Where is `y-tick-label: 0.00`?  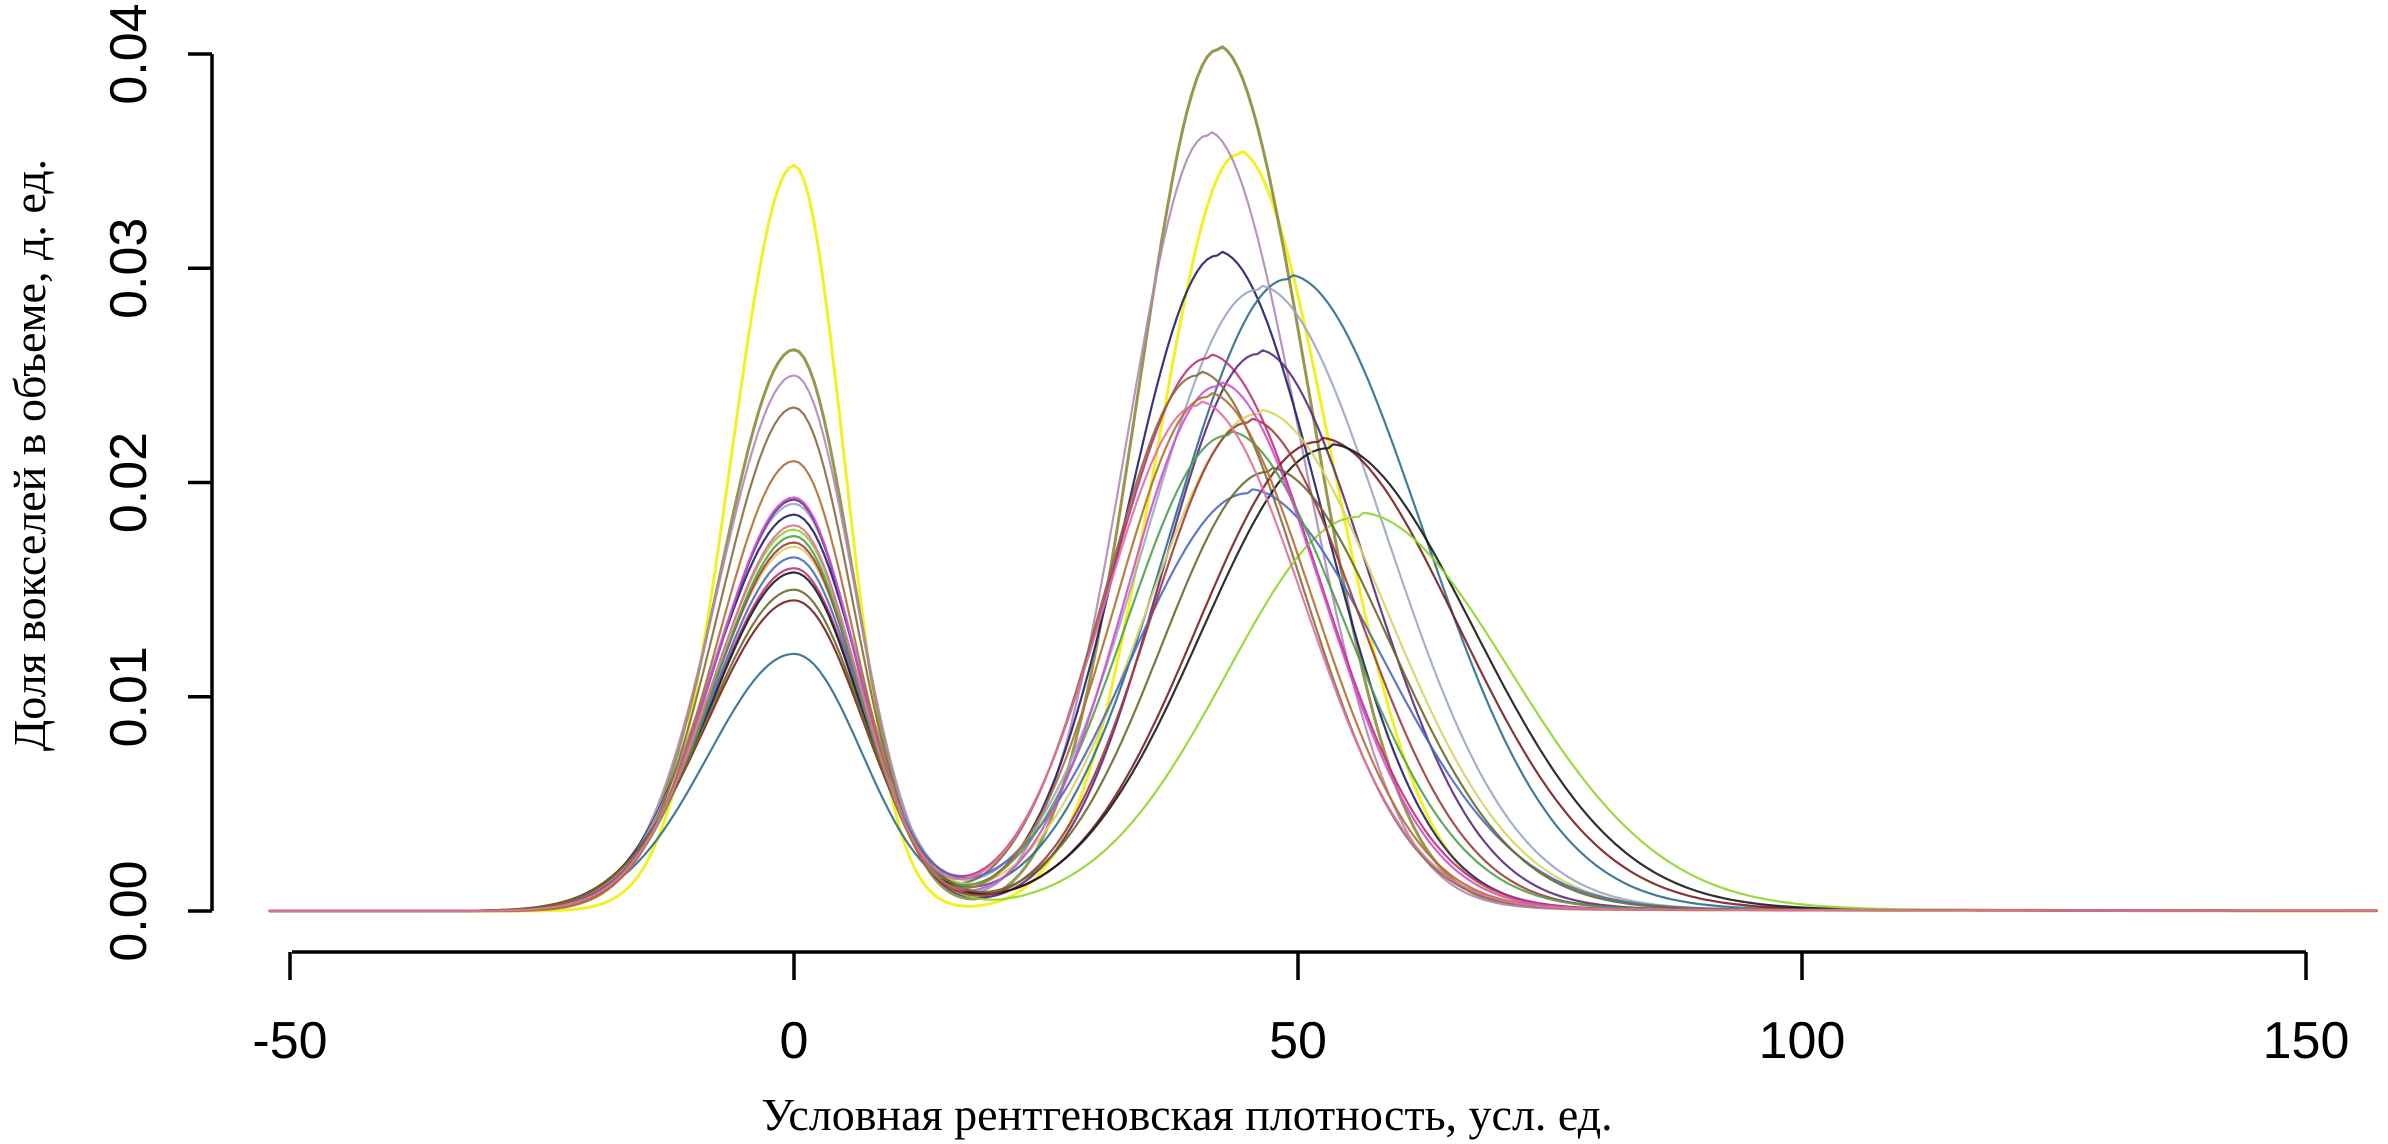 y-tick-label: 0.00 is located at coordinates (129, 910).